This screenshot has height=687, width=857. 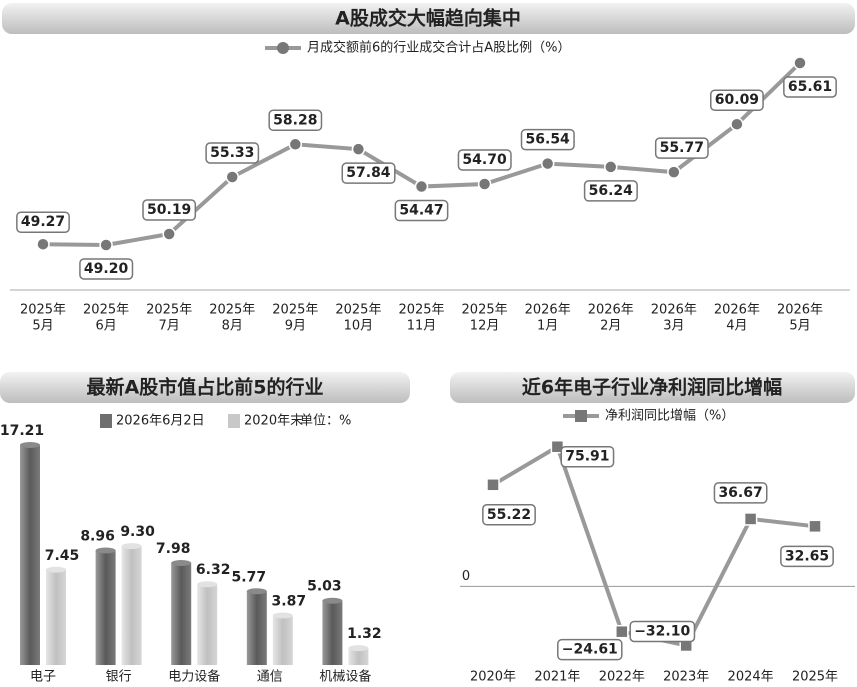 I want to click on legend-label: 2020年末, so click(x=273, y=421).